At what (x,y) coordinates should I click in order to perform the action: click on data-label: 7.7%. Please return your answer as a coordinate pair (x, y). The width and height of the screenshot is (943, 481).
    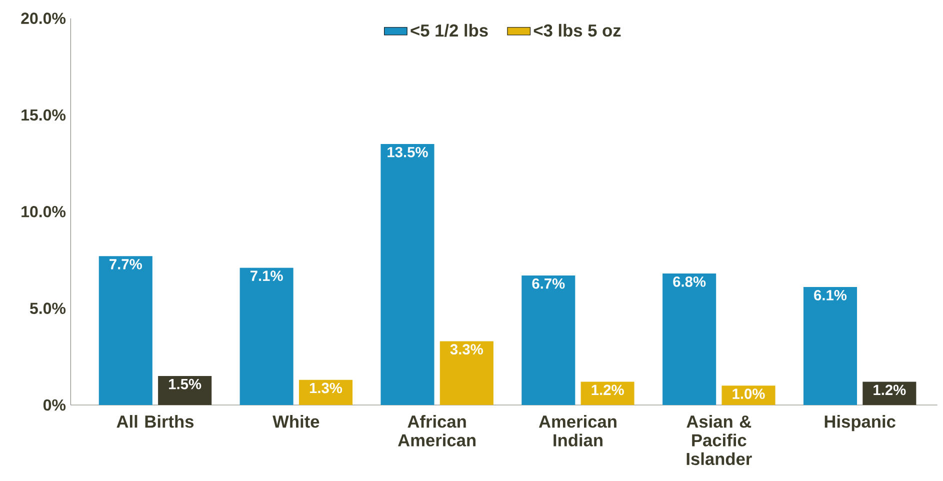
    Looking at the image, I should click on (126, 264).